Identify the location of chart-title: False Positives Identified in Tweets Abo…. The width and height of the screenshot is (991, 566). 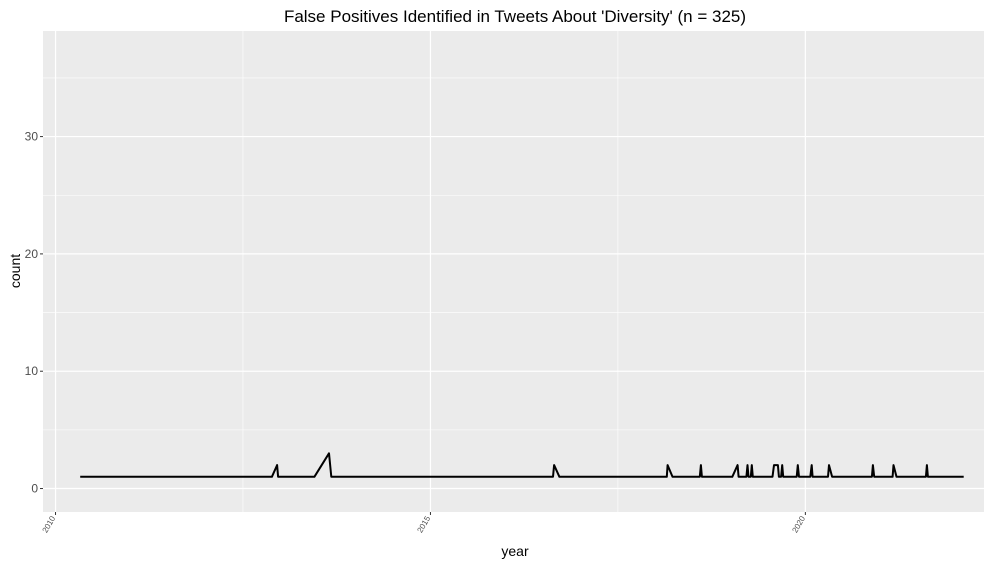
(515, 16).